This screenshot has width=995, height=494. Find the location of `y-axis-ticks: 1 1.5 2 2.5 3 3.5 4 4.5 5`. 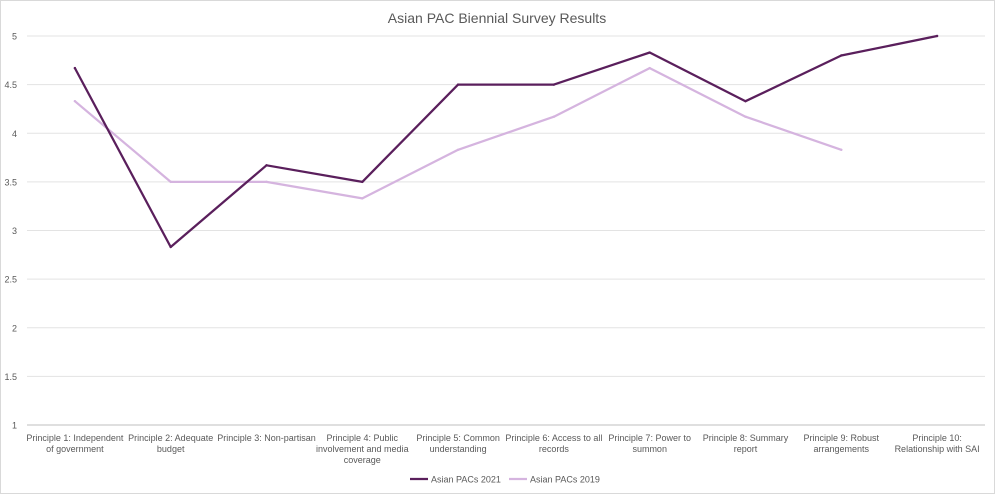

y-axis-ticks: 1 1.5 2 2.5 3 3.5 4 4.5 5 is located at coordinates (10, 231).